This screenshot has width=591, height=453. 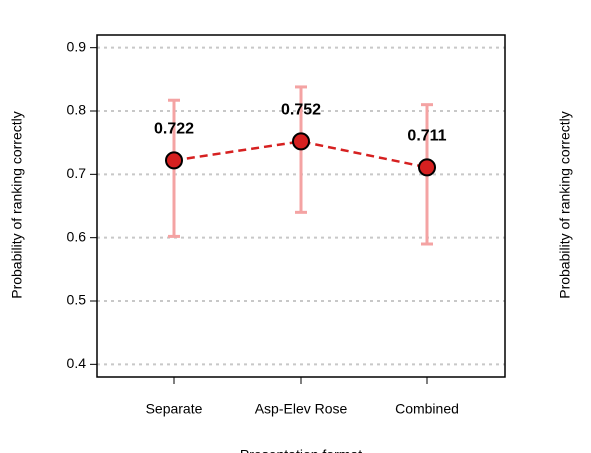 I want to click on right-y-axis-label: Probability of ranking correctly, so click(x=565, y=205).